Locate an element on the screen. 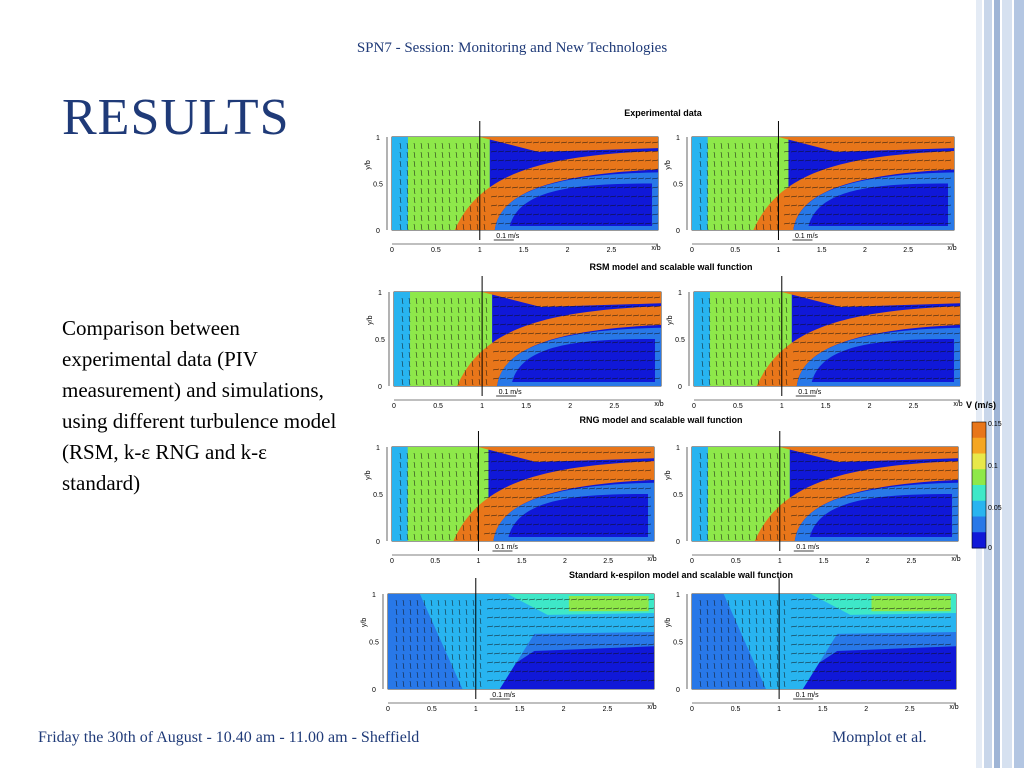 The height and width of the screenshot is (768, 1024). y-axis-label: y/b is located at coordinates (364, 622).